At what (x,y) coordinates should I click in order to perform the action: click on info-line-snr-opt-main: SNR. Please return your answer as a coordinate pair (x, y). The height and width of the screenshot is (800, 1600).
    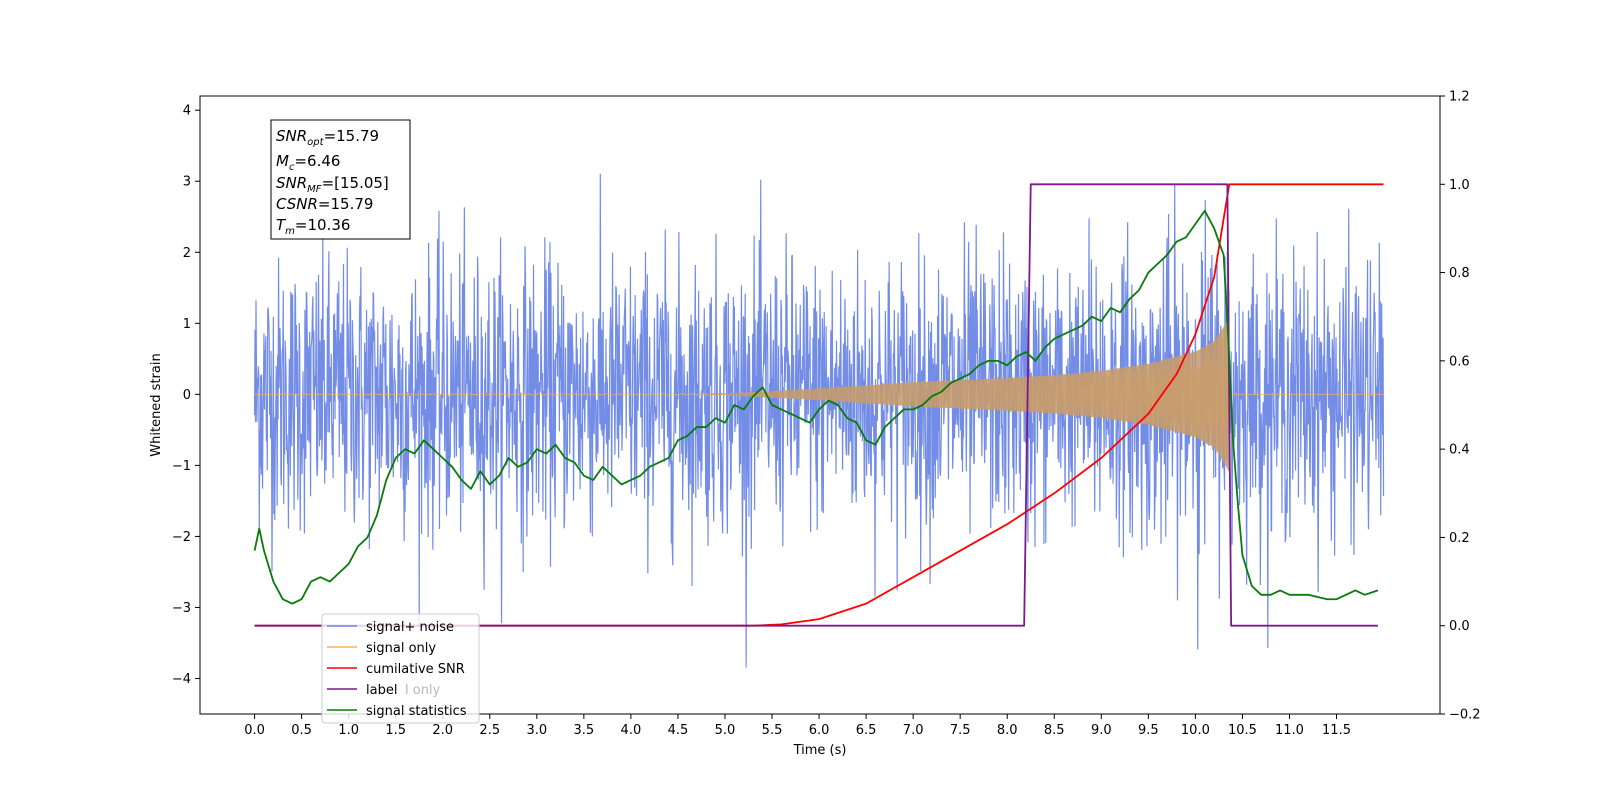
    Looking at the image, I should click on (291, 136).